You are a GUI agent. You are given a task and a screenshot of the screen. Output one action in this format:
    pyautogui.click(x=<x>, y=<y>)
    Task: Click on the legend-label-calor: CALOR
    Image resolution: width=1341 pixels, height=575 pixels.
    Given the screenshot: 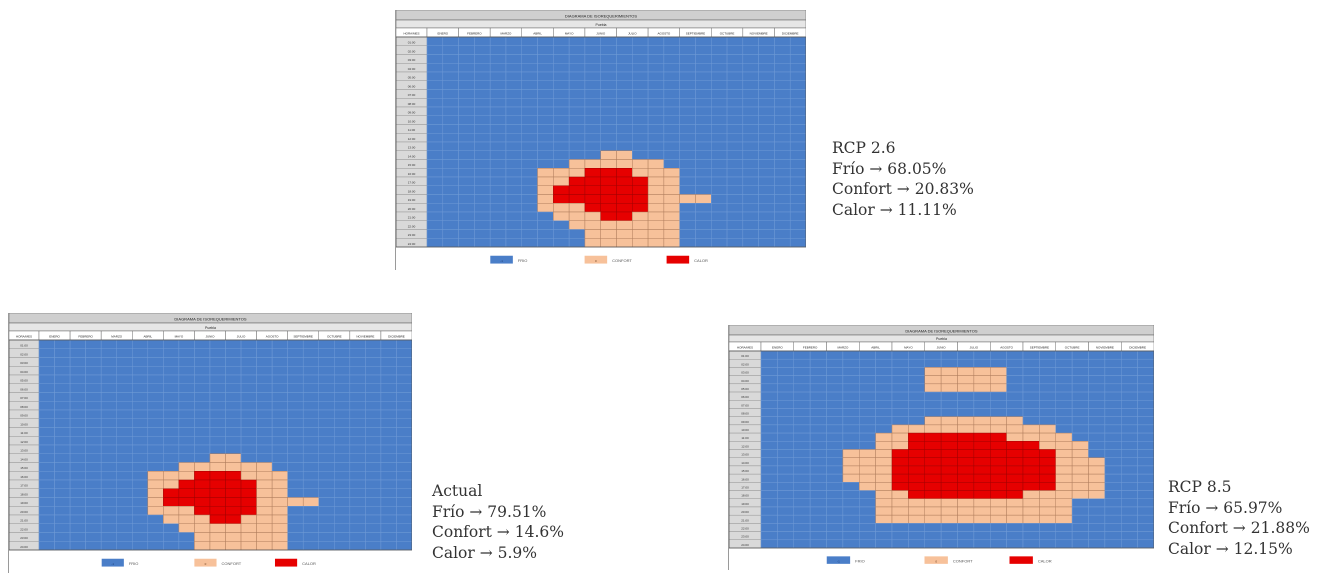 What is the action you would take?
    pyautogui.click(x=309, y=563)
    